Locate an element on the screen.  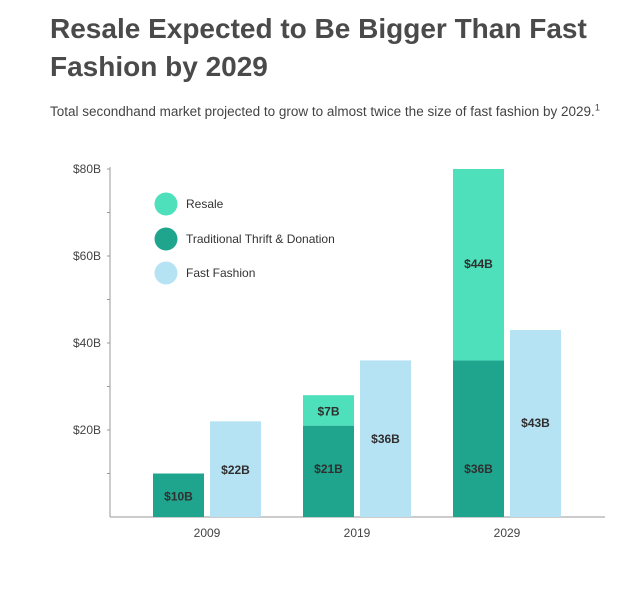
legend-label: Resale is located at coordinates (205, 204).